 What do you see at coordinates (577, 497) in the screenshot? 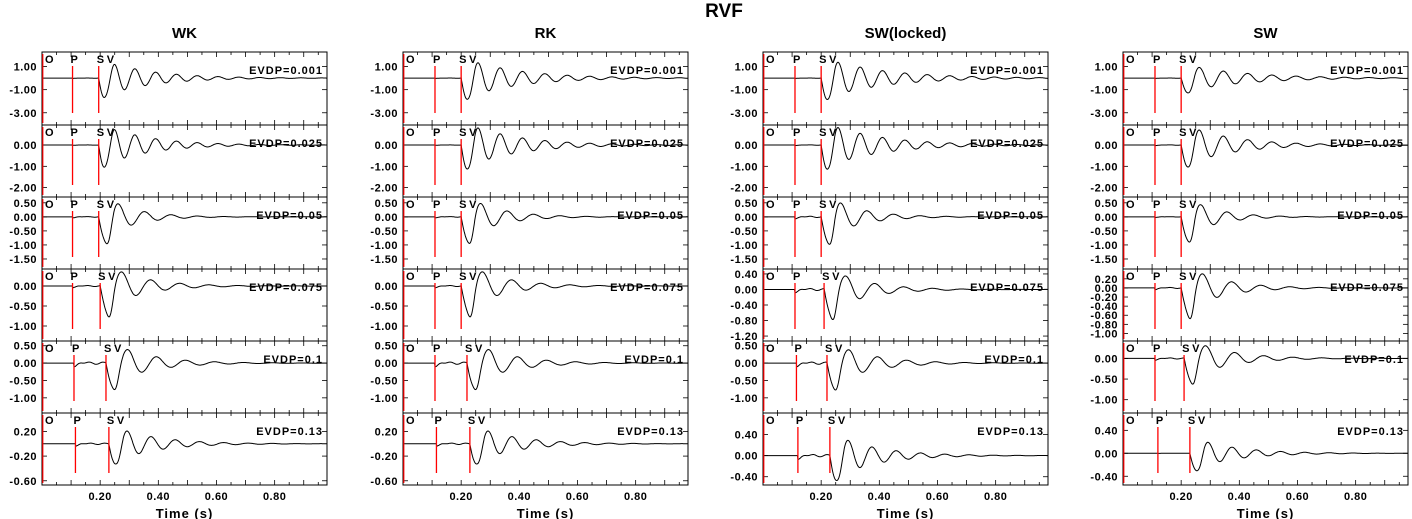
I see `x-tick-label: 0.60` at bounding box center [577, 497].